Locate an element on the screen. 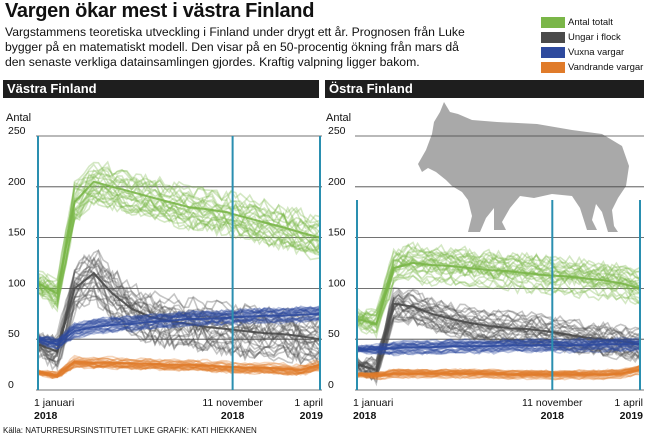 The image size is (647, 437). legend-label-pups: Ungar i flock is located at coordinates (594, 37).